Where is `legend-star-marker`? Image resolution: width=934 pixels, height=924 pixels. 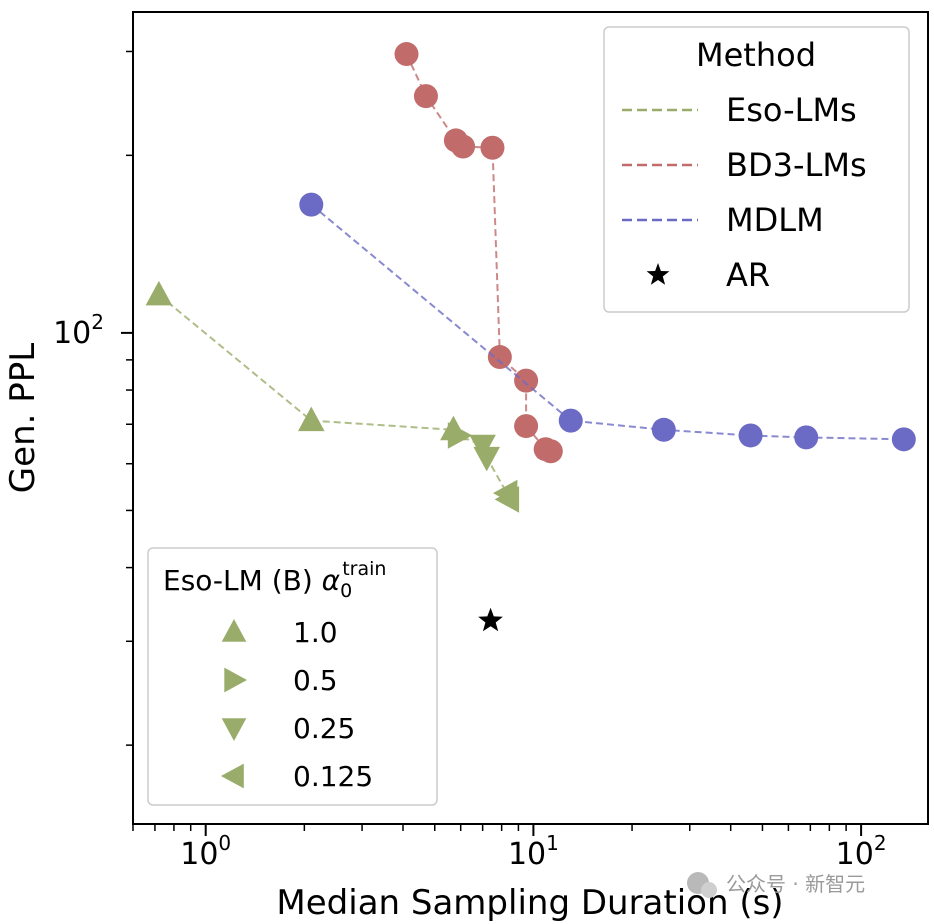 legend-star-marker is located at coordinates (658, 274).